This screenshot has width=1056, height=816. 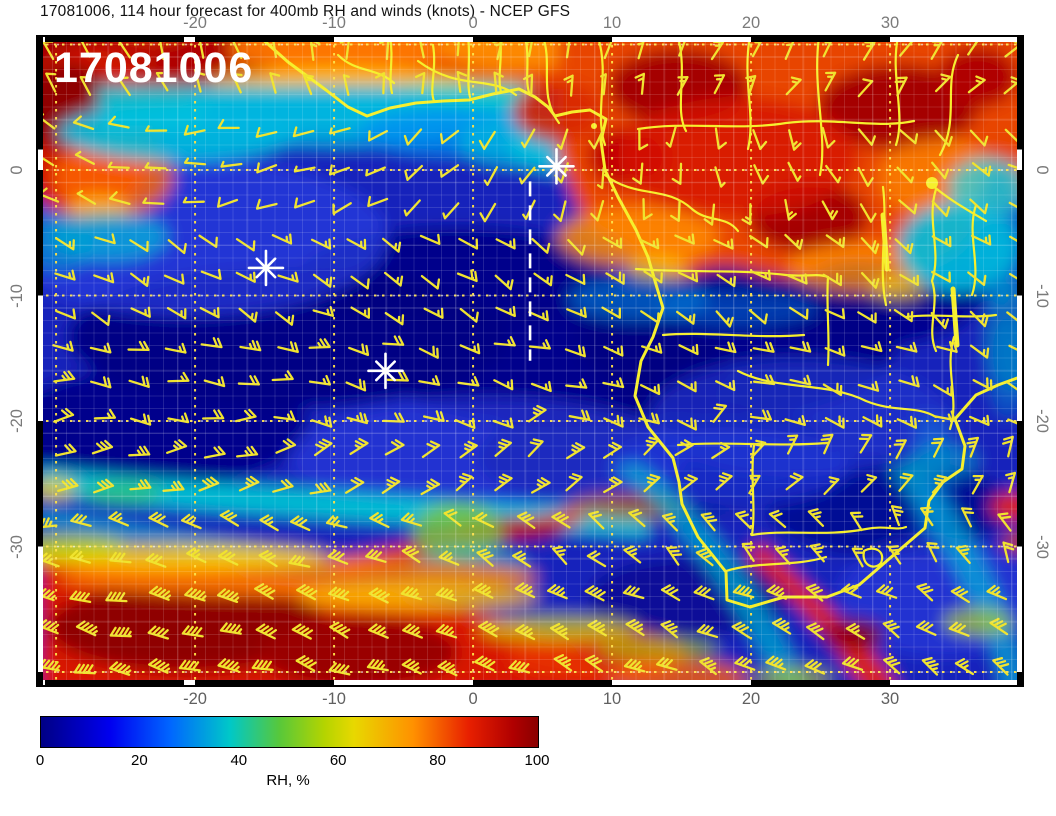 I want to click on colorbar-tick-label: 60, so click(x=338, y=760).